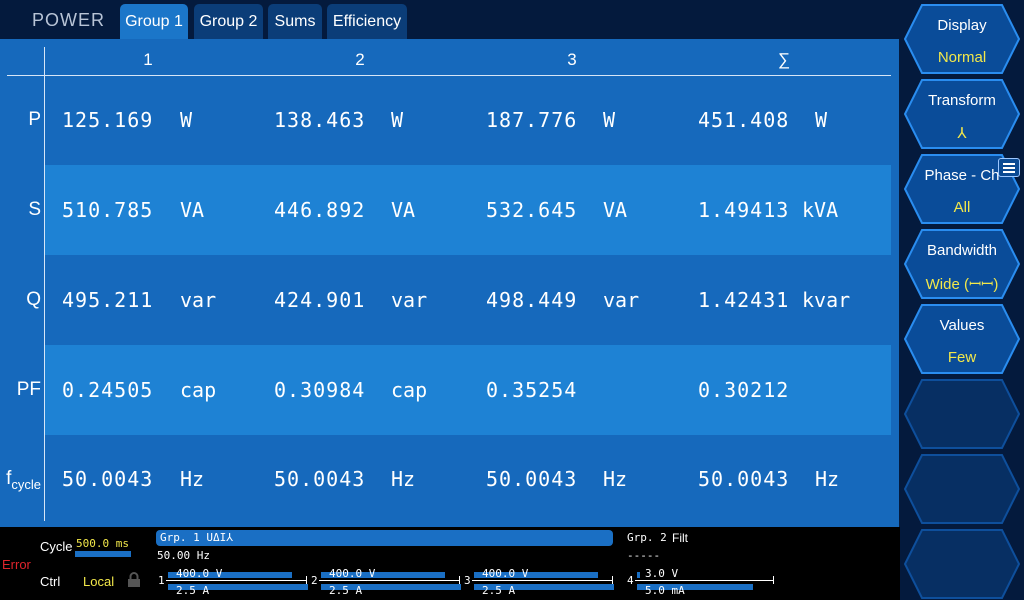  Describe the element at coordinates (962, 133) in the screenshot. I see `transform-value: ⅄` at that location.